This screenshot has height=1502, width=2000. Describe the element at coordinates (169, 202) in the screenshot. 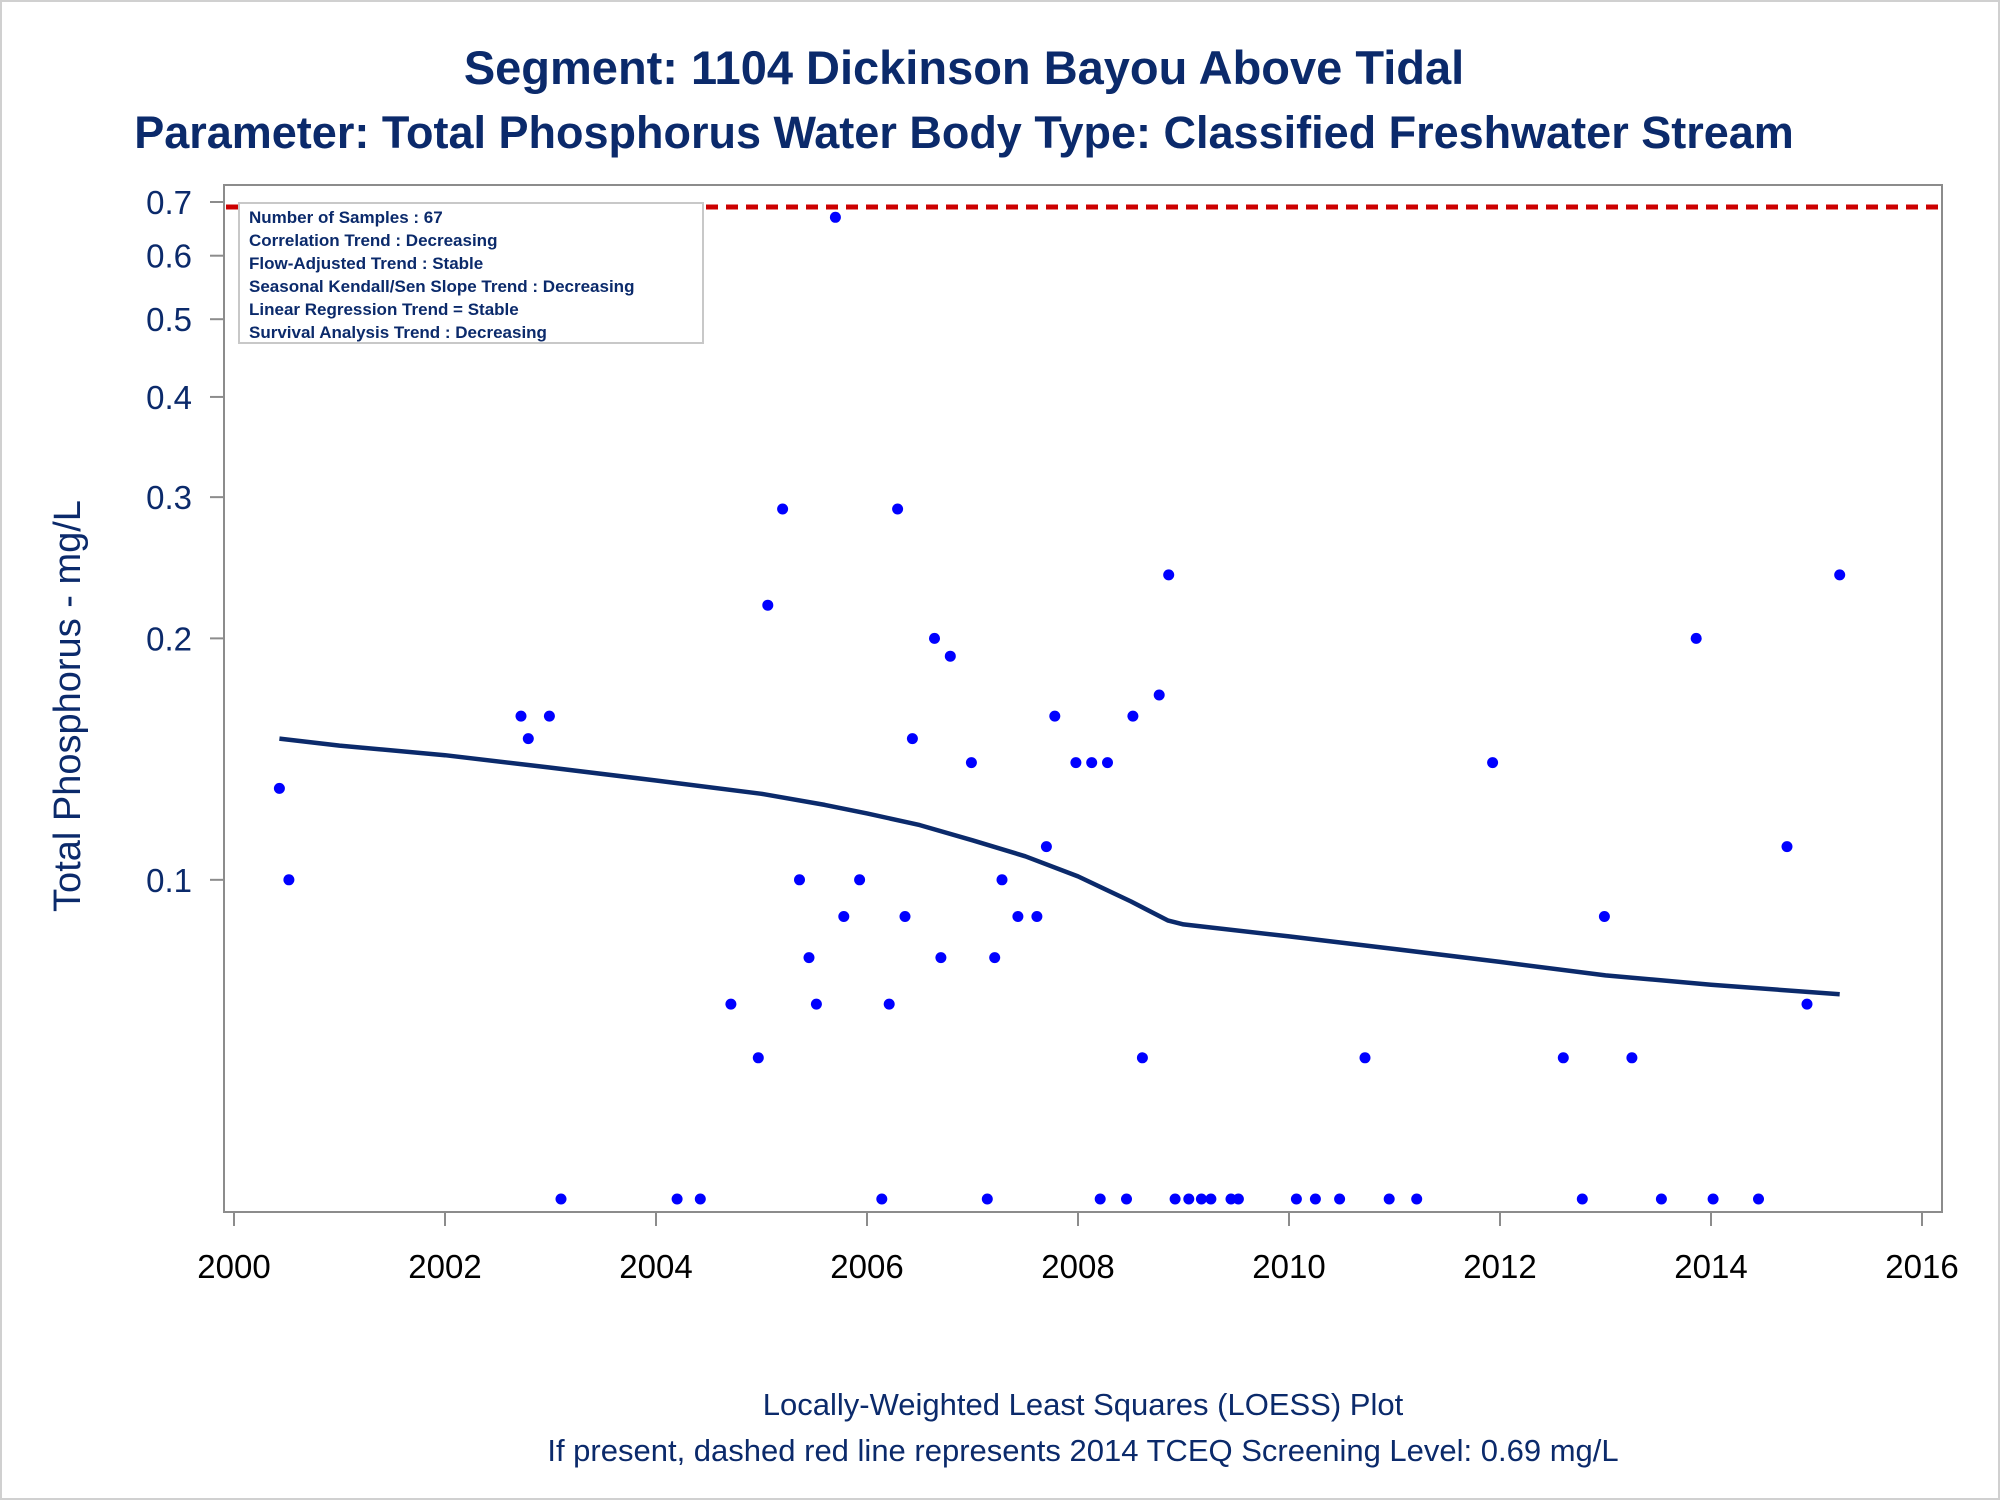

I see `y-tick-label: 0.7` at that location.